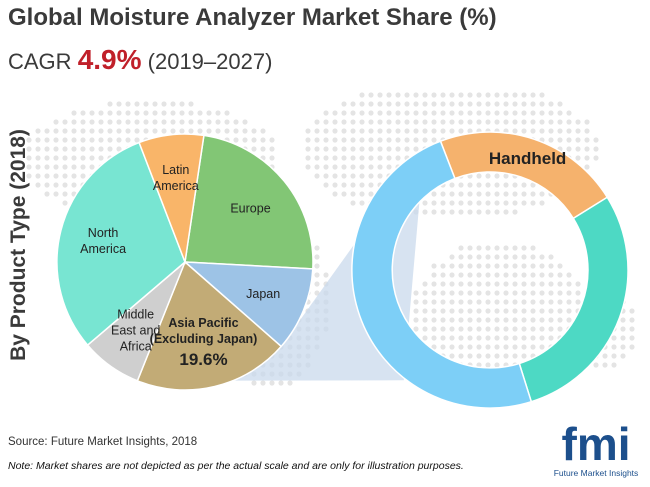 This screenshot has height=487, width=650. I want to click on donut-label-handheld: Handheld, so click(527, 158).